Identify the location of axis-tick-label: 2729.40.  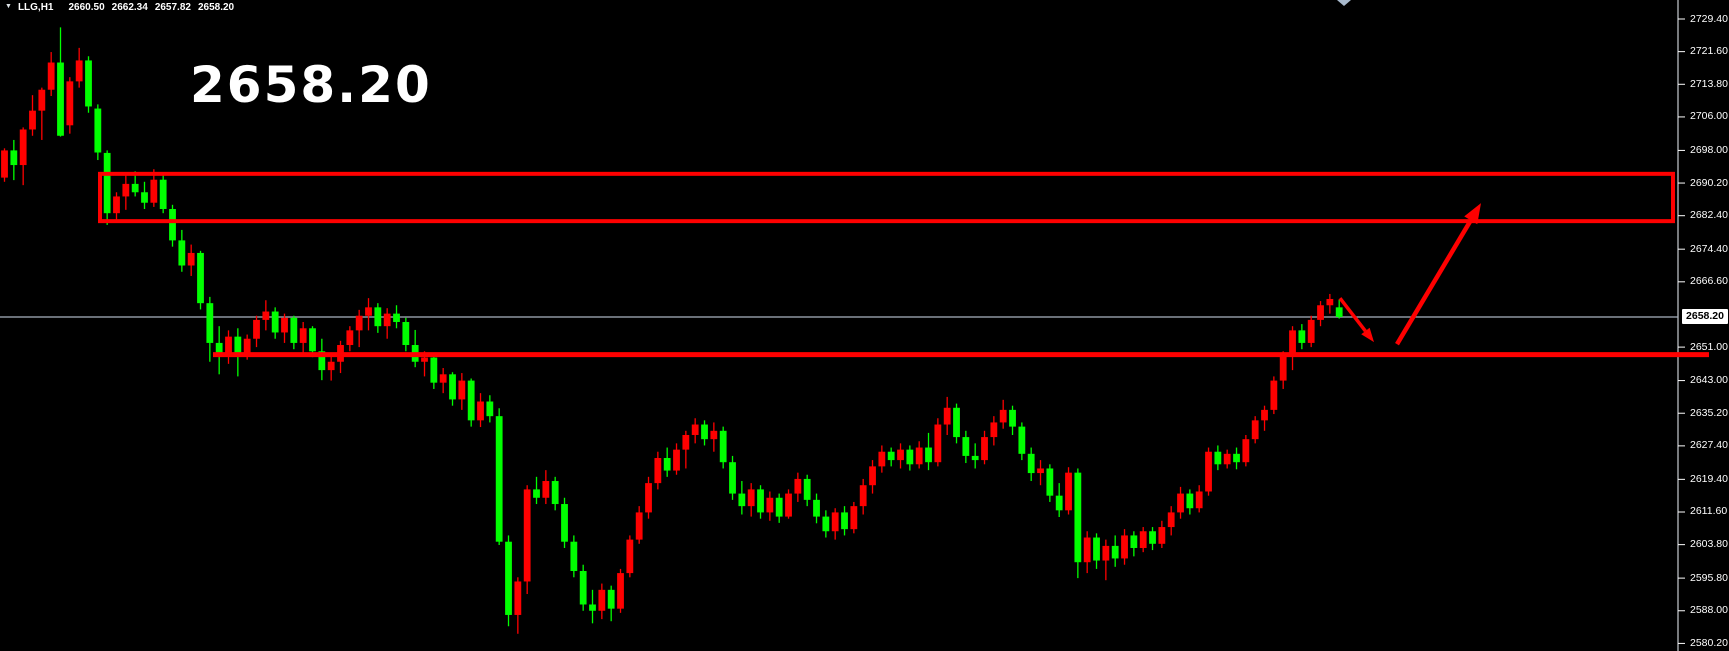
(1709, 18).